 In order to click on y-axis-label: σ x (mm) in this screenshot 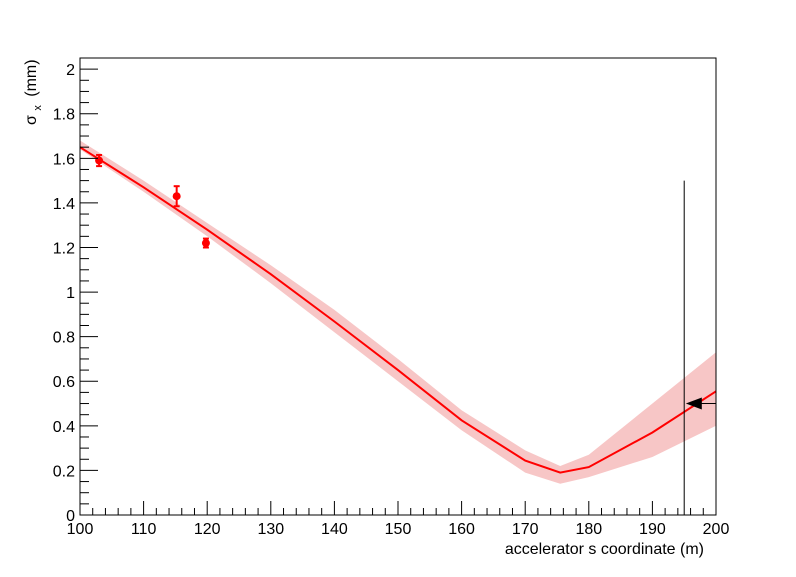, I will do `click(34, 92)`.